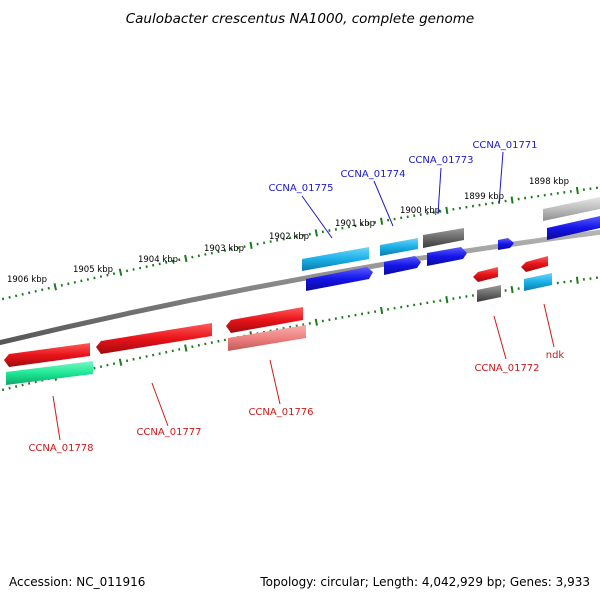 This screenshot has width=600, height=600. What do you see at coordinates (440, 160) in the screenshot?
I see `gene-label-CCNA_01773: CCNA_01773` at bounding box center [440, 160].